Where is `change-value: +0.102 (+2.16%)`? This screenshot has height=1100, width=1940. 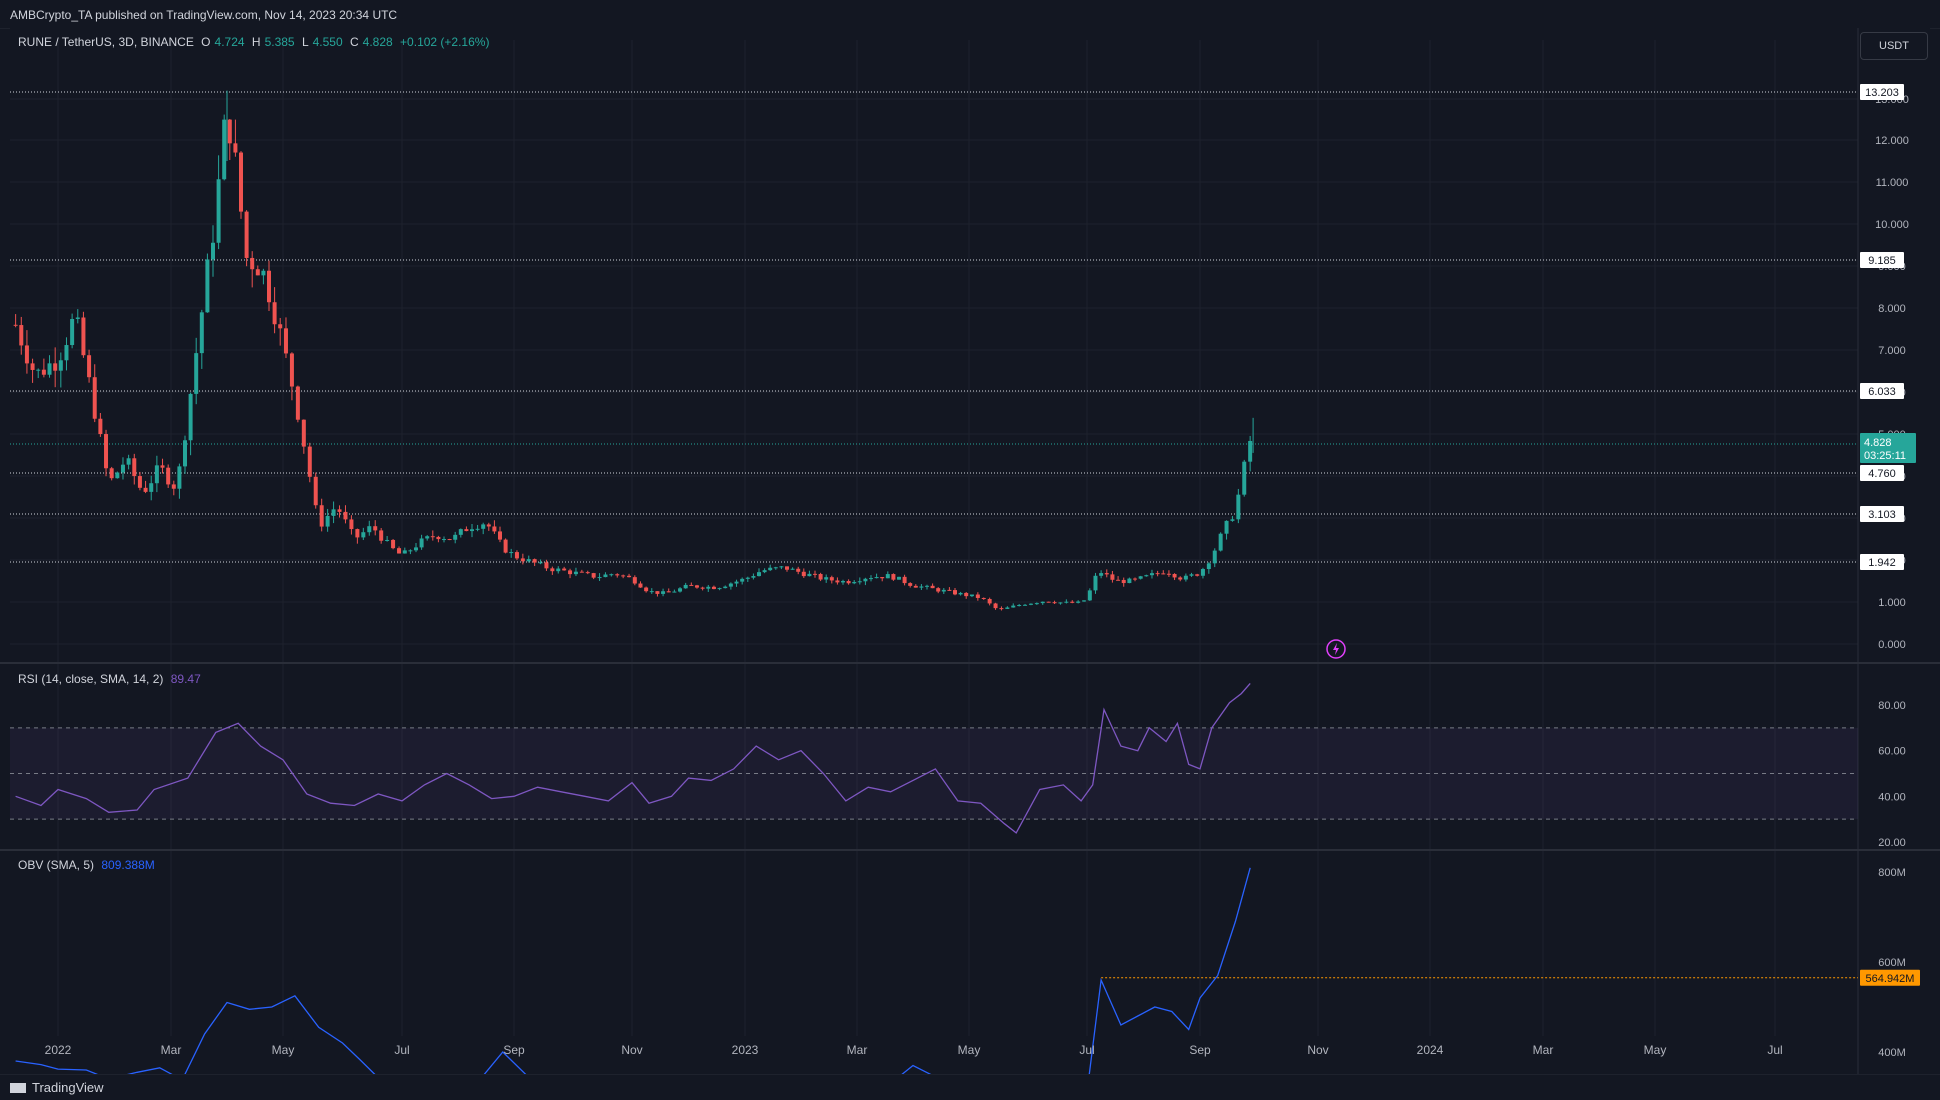
change-value: +0.102 (+2.16%) is located at coordinates (445, 42).